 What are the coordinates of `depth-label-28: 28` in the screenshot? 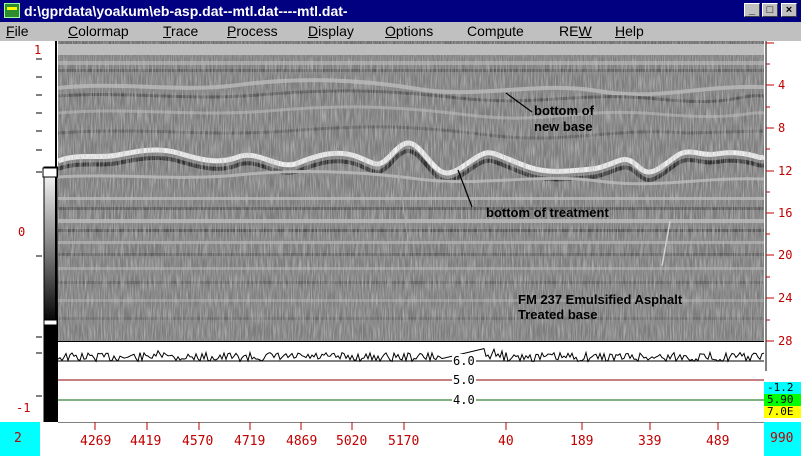 It's located at (785, 341).